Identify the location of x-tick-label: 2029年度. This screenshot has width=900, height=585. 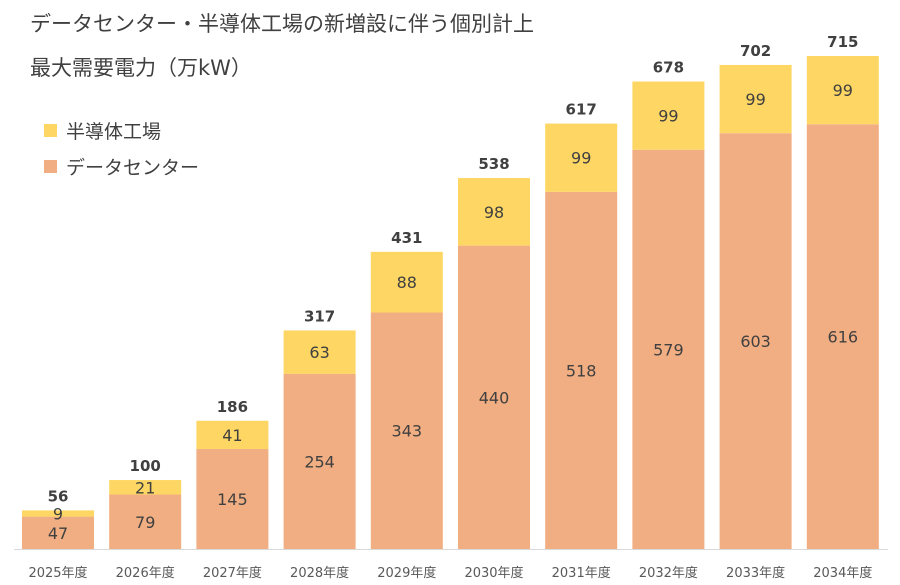
(406, 573).